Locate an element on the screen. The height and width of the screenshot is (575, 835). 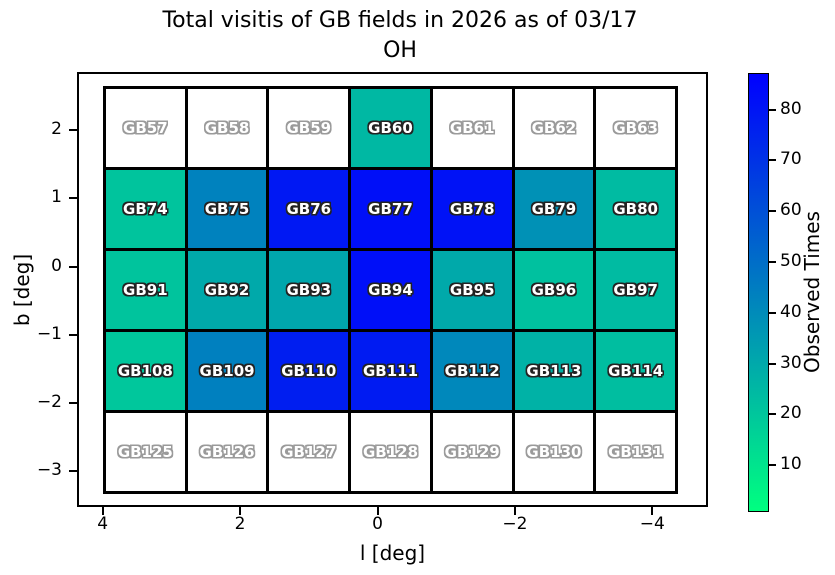
field-cell-gb93: GB93 is located at coordinates (309, 290).